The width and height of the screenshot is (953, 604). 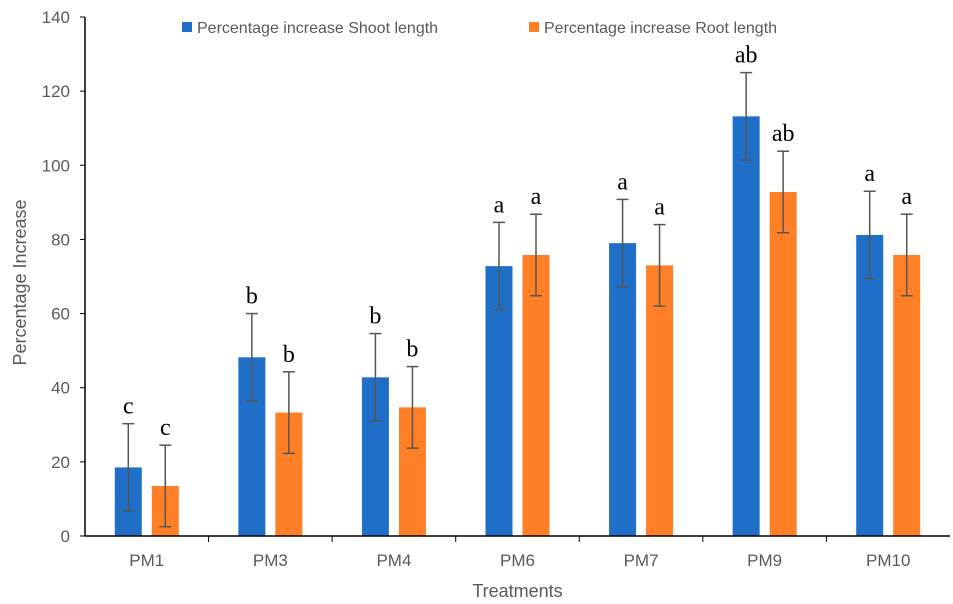 What do you see at coordinates (20, 282) in the screenshot?
I see `y-axis-title: Percentage Increase` at bounding box center [20, 282].